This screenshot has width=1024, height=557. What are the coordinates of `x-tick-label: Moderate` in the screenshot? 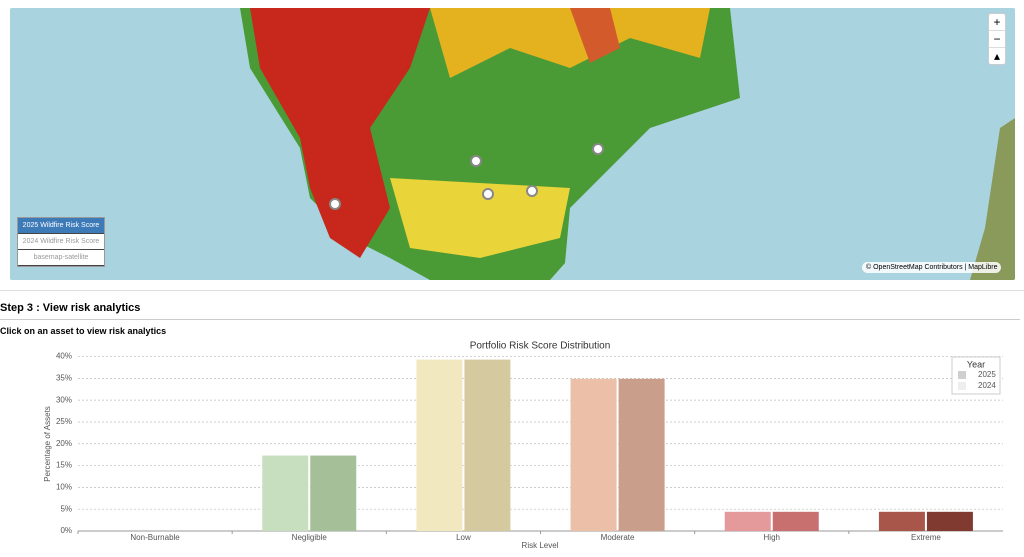 It's located at (618, 537).